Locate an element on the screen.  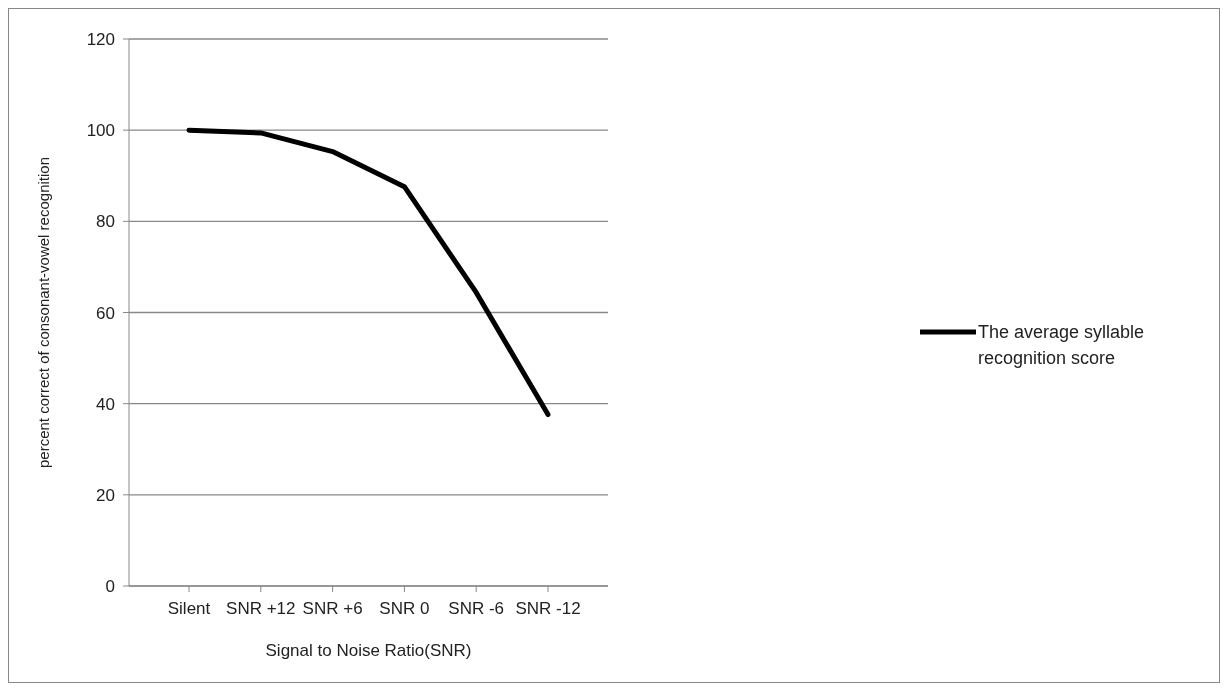
x-tick-label: SNR -12 is located at coordinates (548, 609).